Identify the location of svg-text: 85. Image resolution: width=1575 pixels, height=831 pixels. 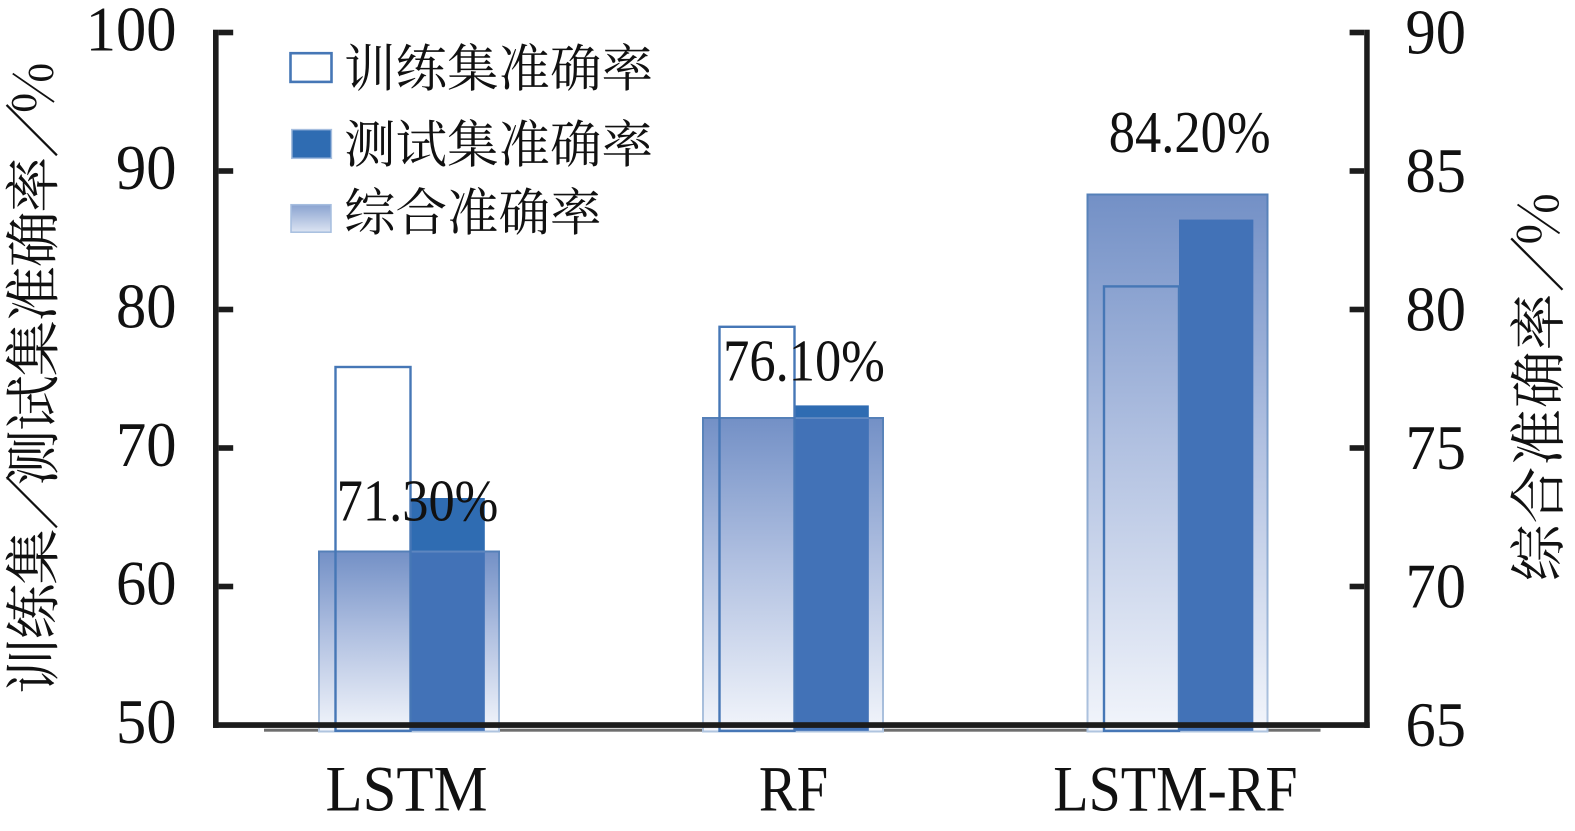
(1436, 172).